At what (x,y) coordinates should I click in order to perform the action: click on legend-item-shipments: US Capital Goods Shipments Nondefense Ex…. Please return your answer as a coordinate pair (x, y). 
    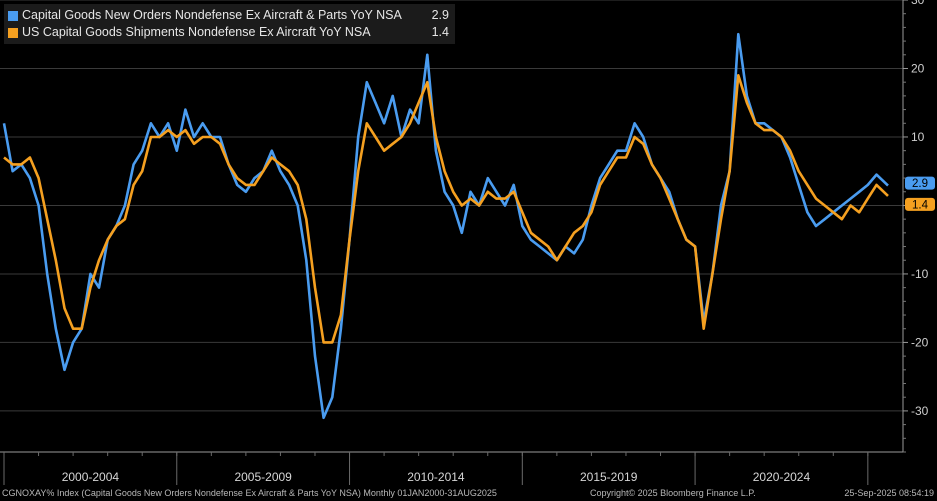
    Looking at the image, I should click on (228, 32).